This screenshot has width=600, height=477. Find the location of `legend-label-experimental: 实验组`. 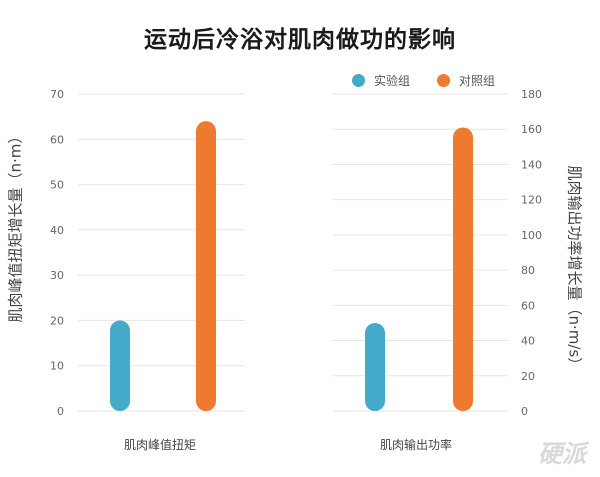

legend-label-experimental: 实验组 is located at coordinates (392, 81).